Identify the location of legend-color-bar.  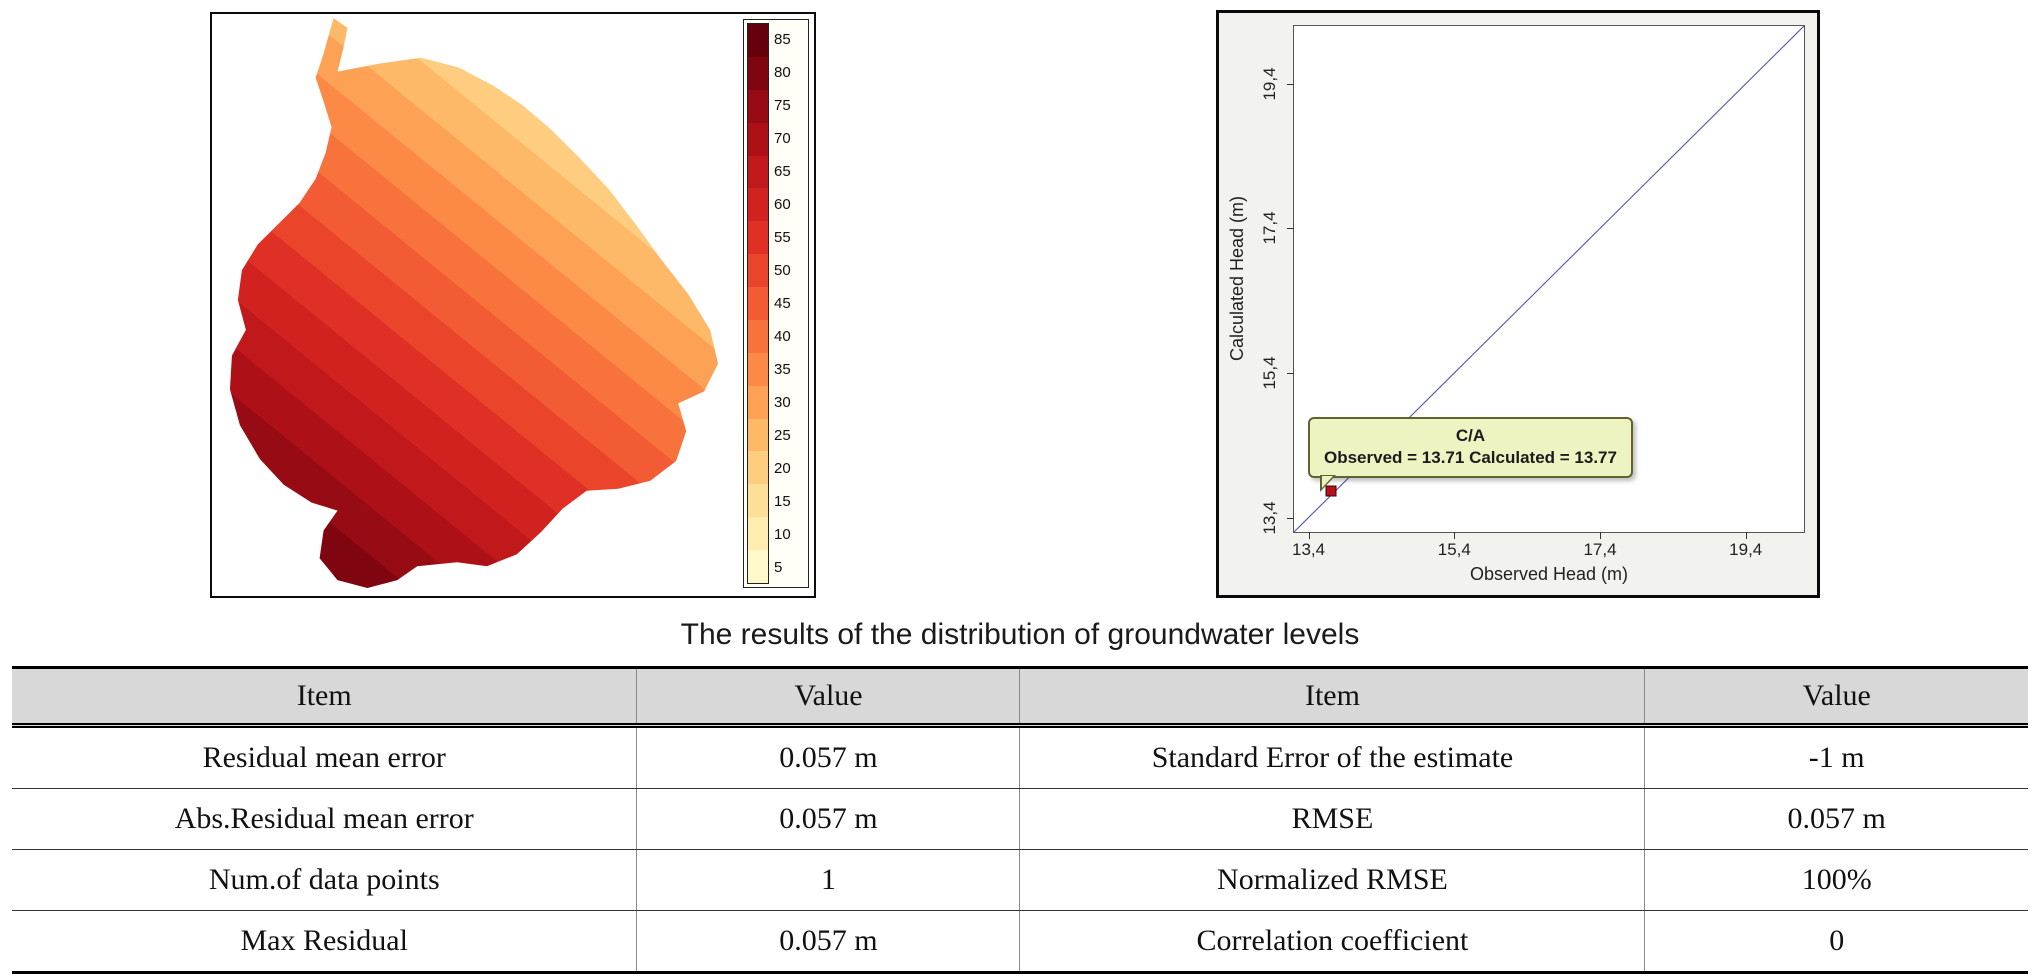
(758, 303).